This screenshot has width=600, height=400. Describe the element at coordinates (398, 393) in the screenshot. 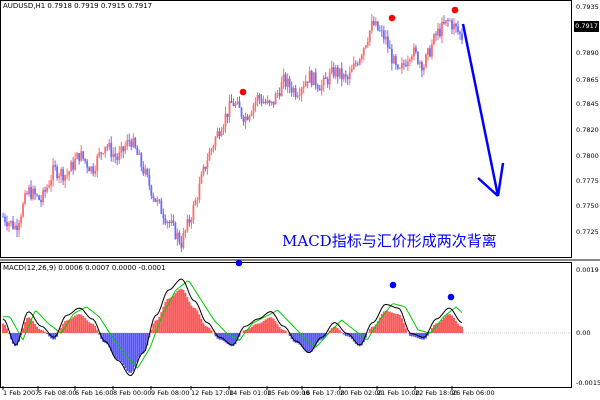

I see `x-tick-label: 21 Feb 10:00` at that location.